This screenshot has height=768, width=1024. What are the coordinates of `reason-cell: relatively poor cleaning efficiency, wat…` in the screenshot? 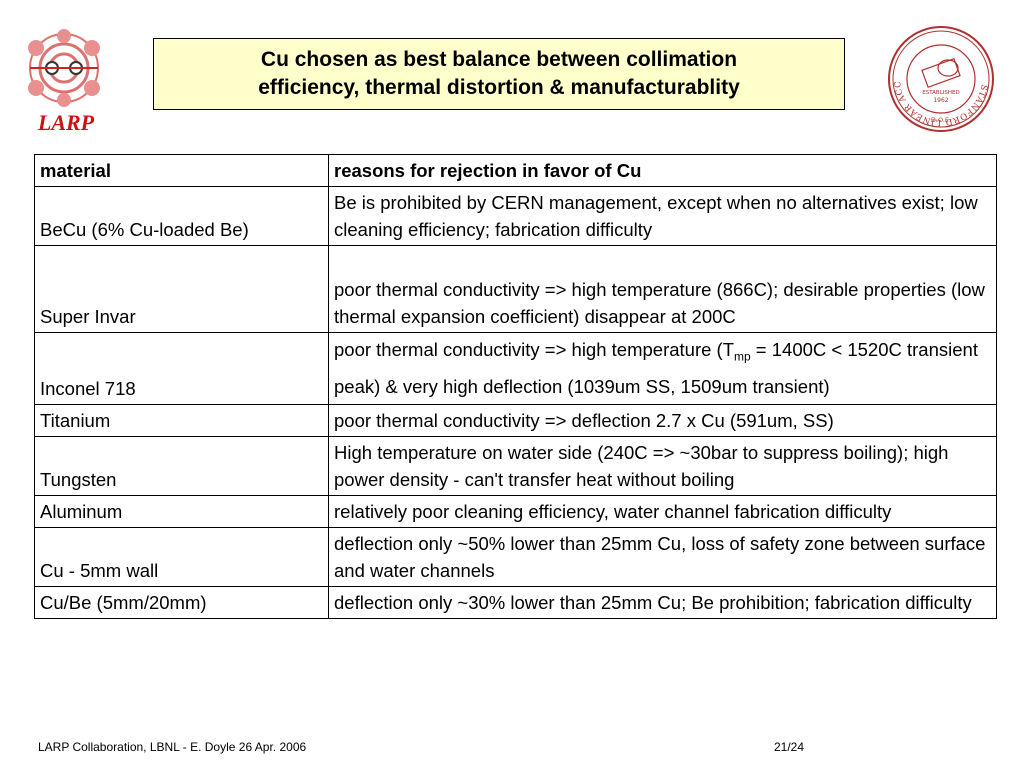 It's located at (662, 511).